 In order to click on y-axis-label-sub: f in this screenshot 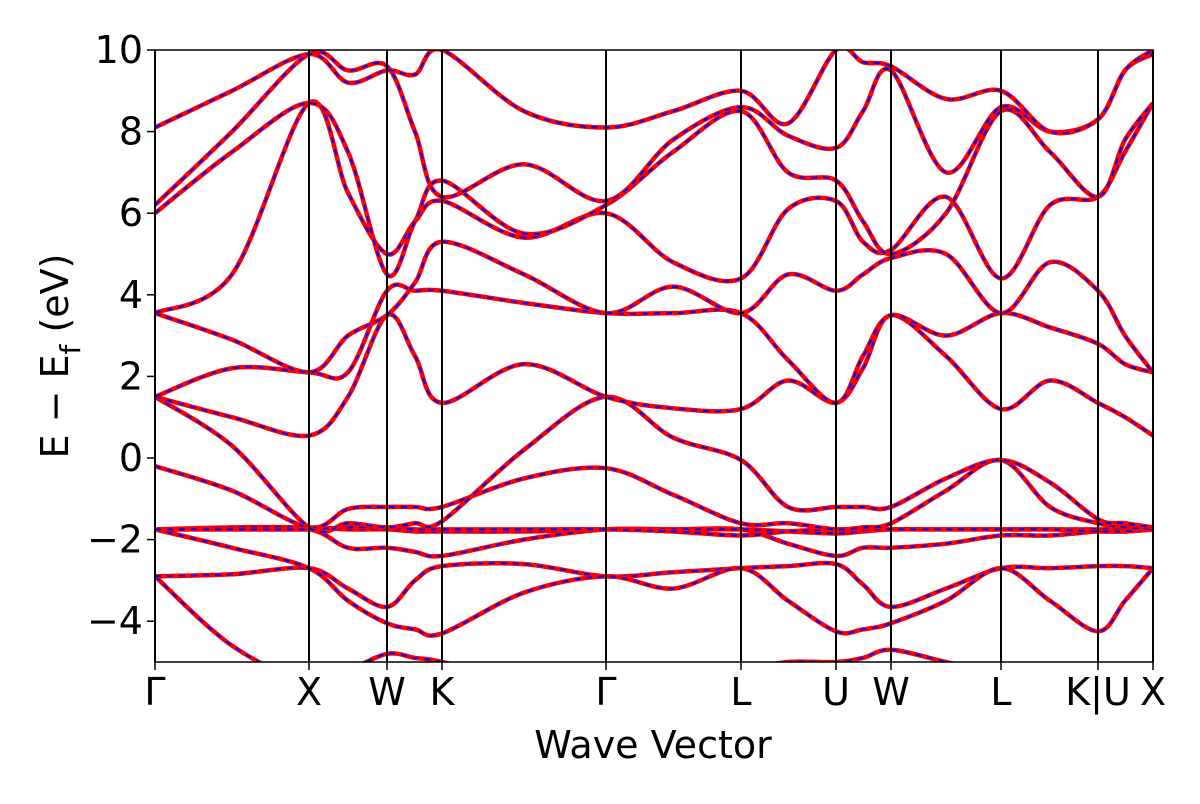, I will do `click(70, 348)`.